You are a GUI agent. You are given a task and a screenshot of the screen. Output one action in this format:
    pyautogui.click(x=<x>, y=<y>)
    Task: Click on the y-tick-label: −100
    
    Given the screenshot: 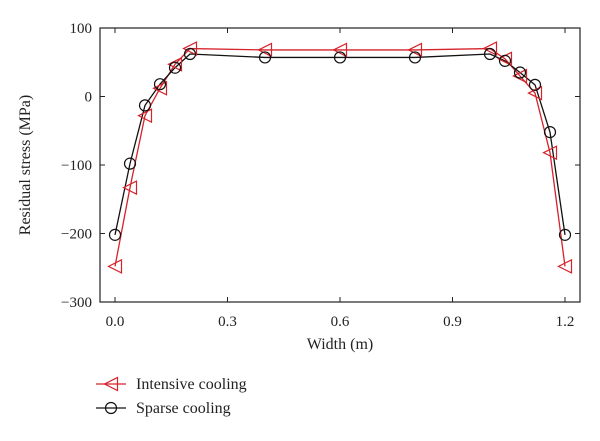 What is the action you would take?
    pyautogui.click(x=76, y=166)
    